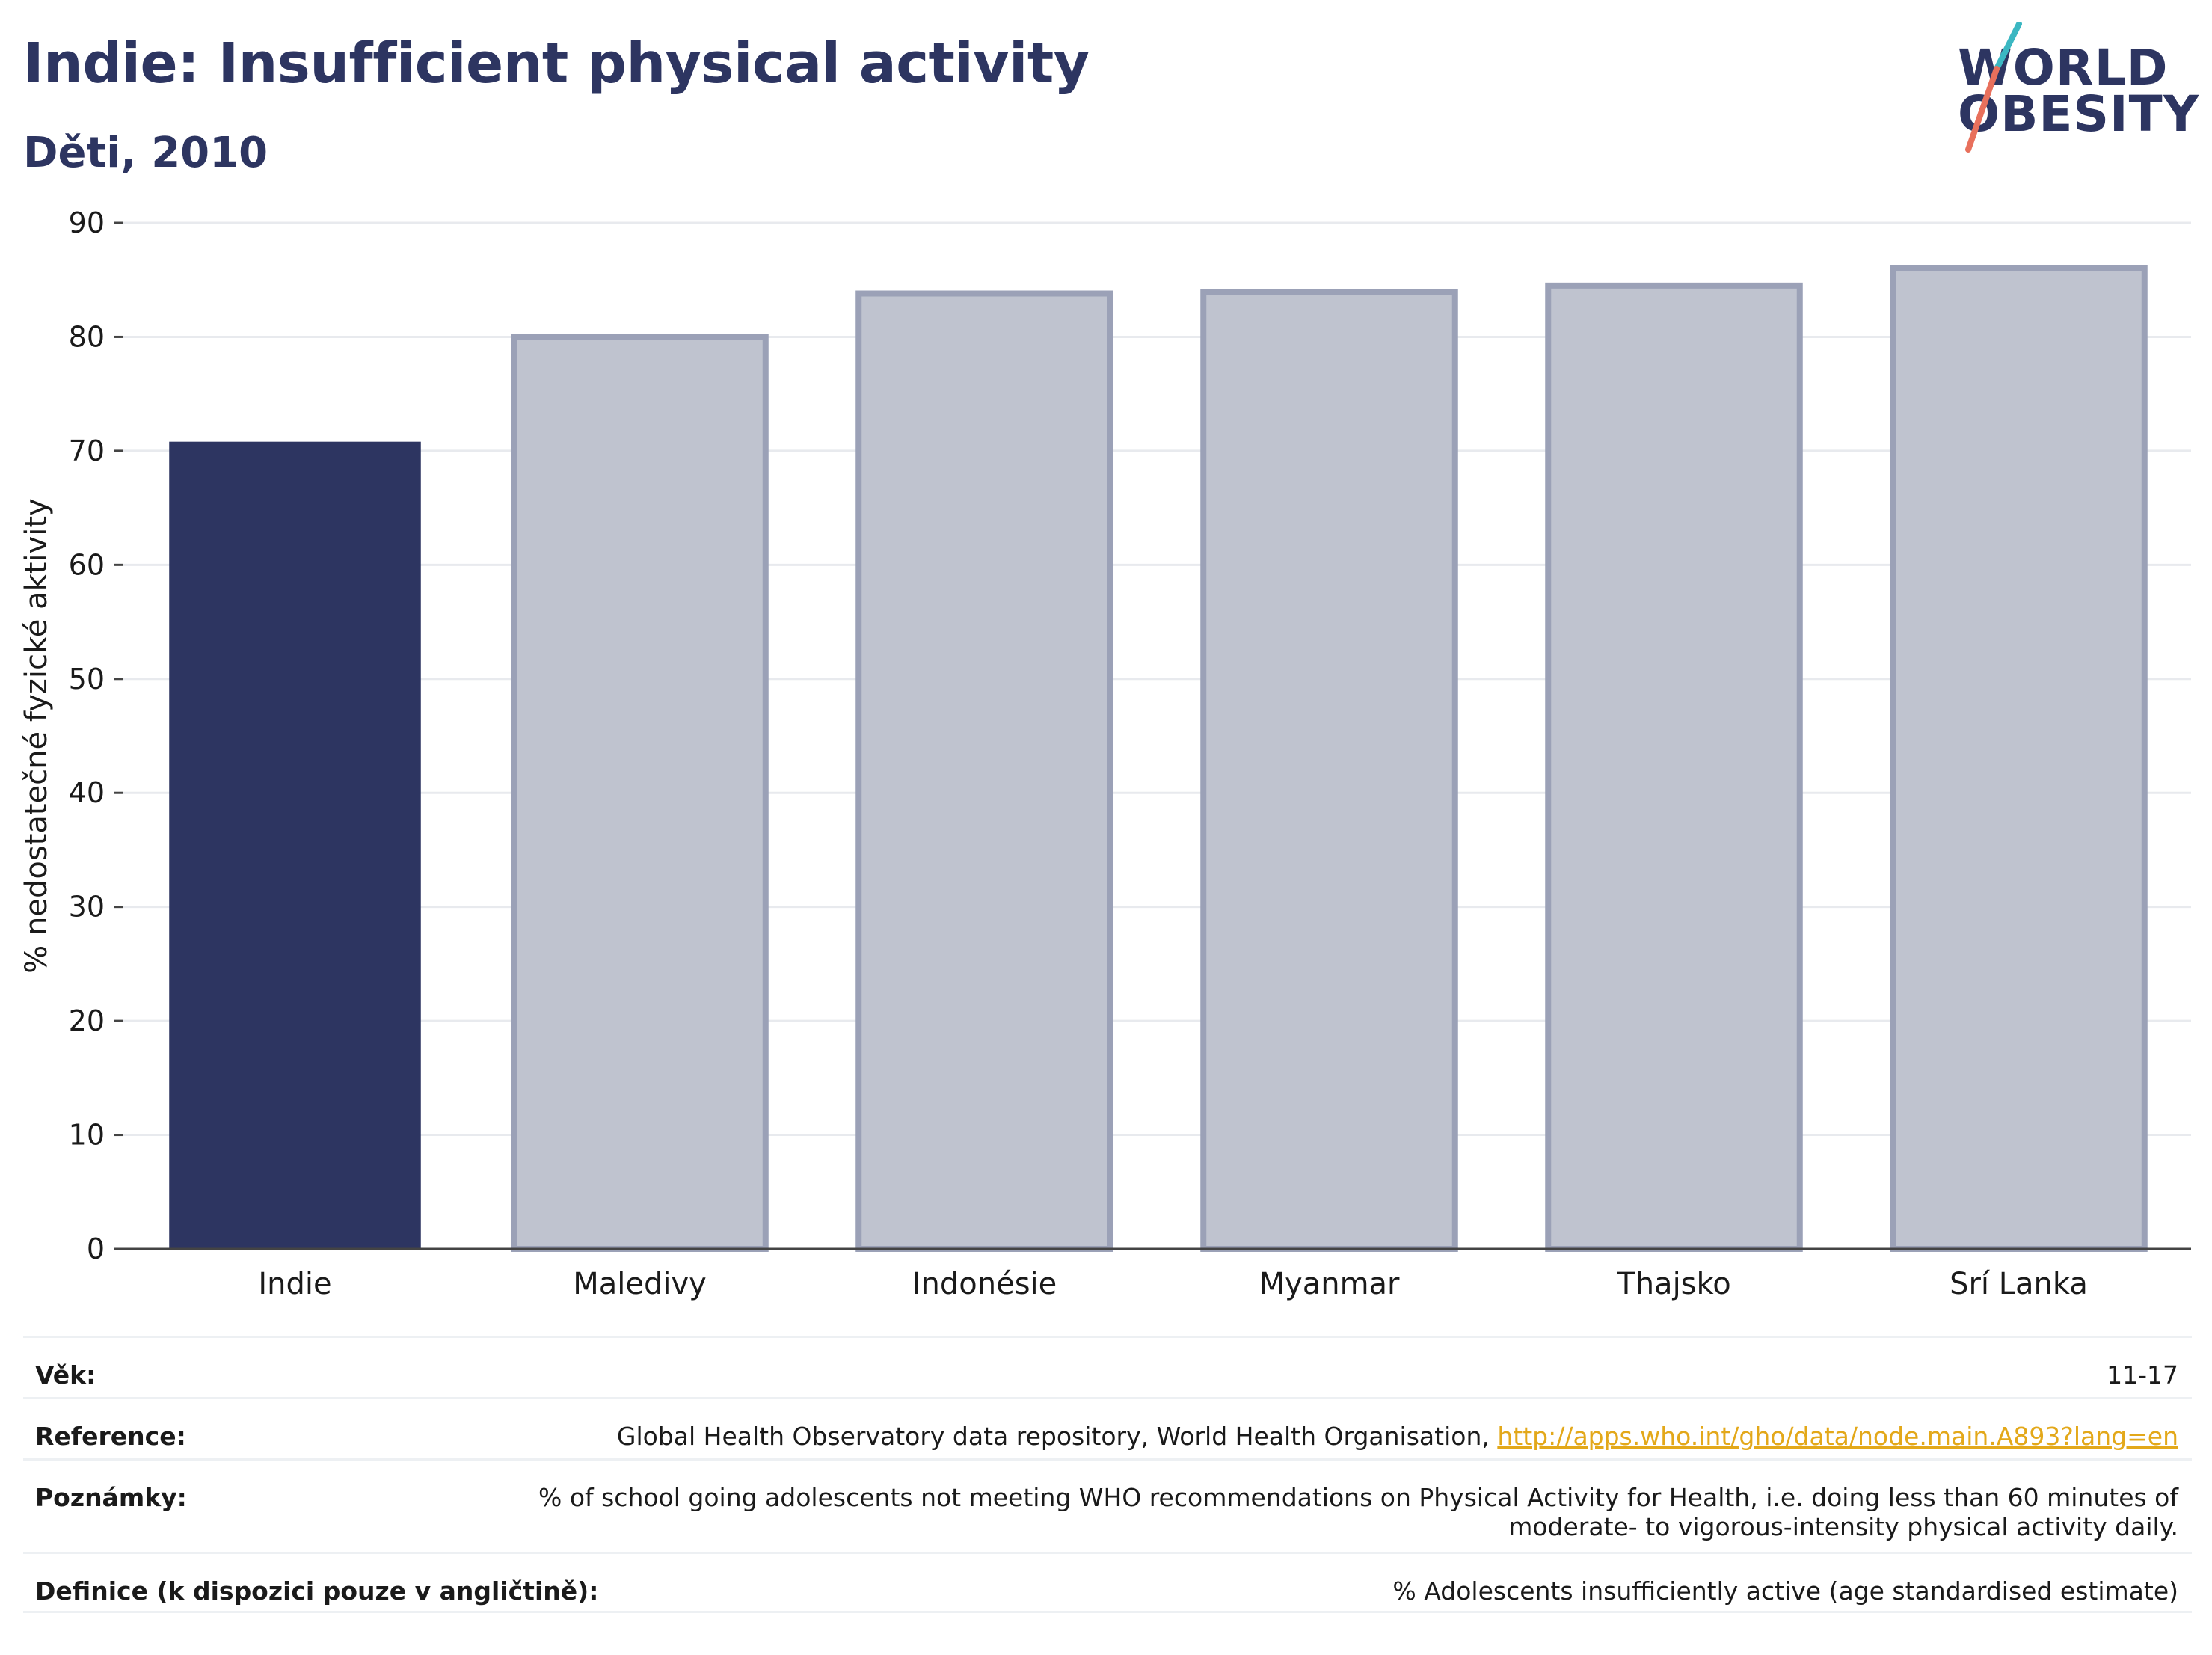  Describe the element at coordinates (2019, 758) in the screenshot. I see `bar-srí-lanka` at that location.